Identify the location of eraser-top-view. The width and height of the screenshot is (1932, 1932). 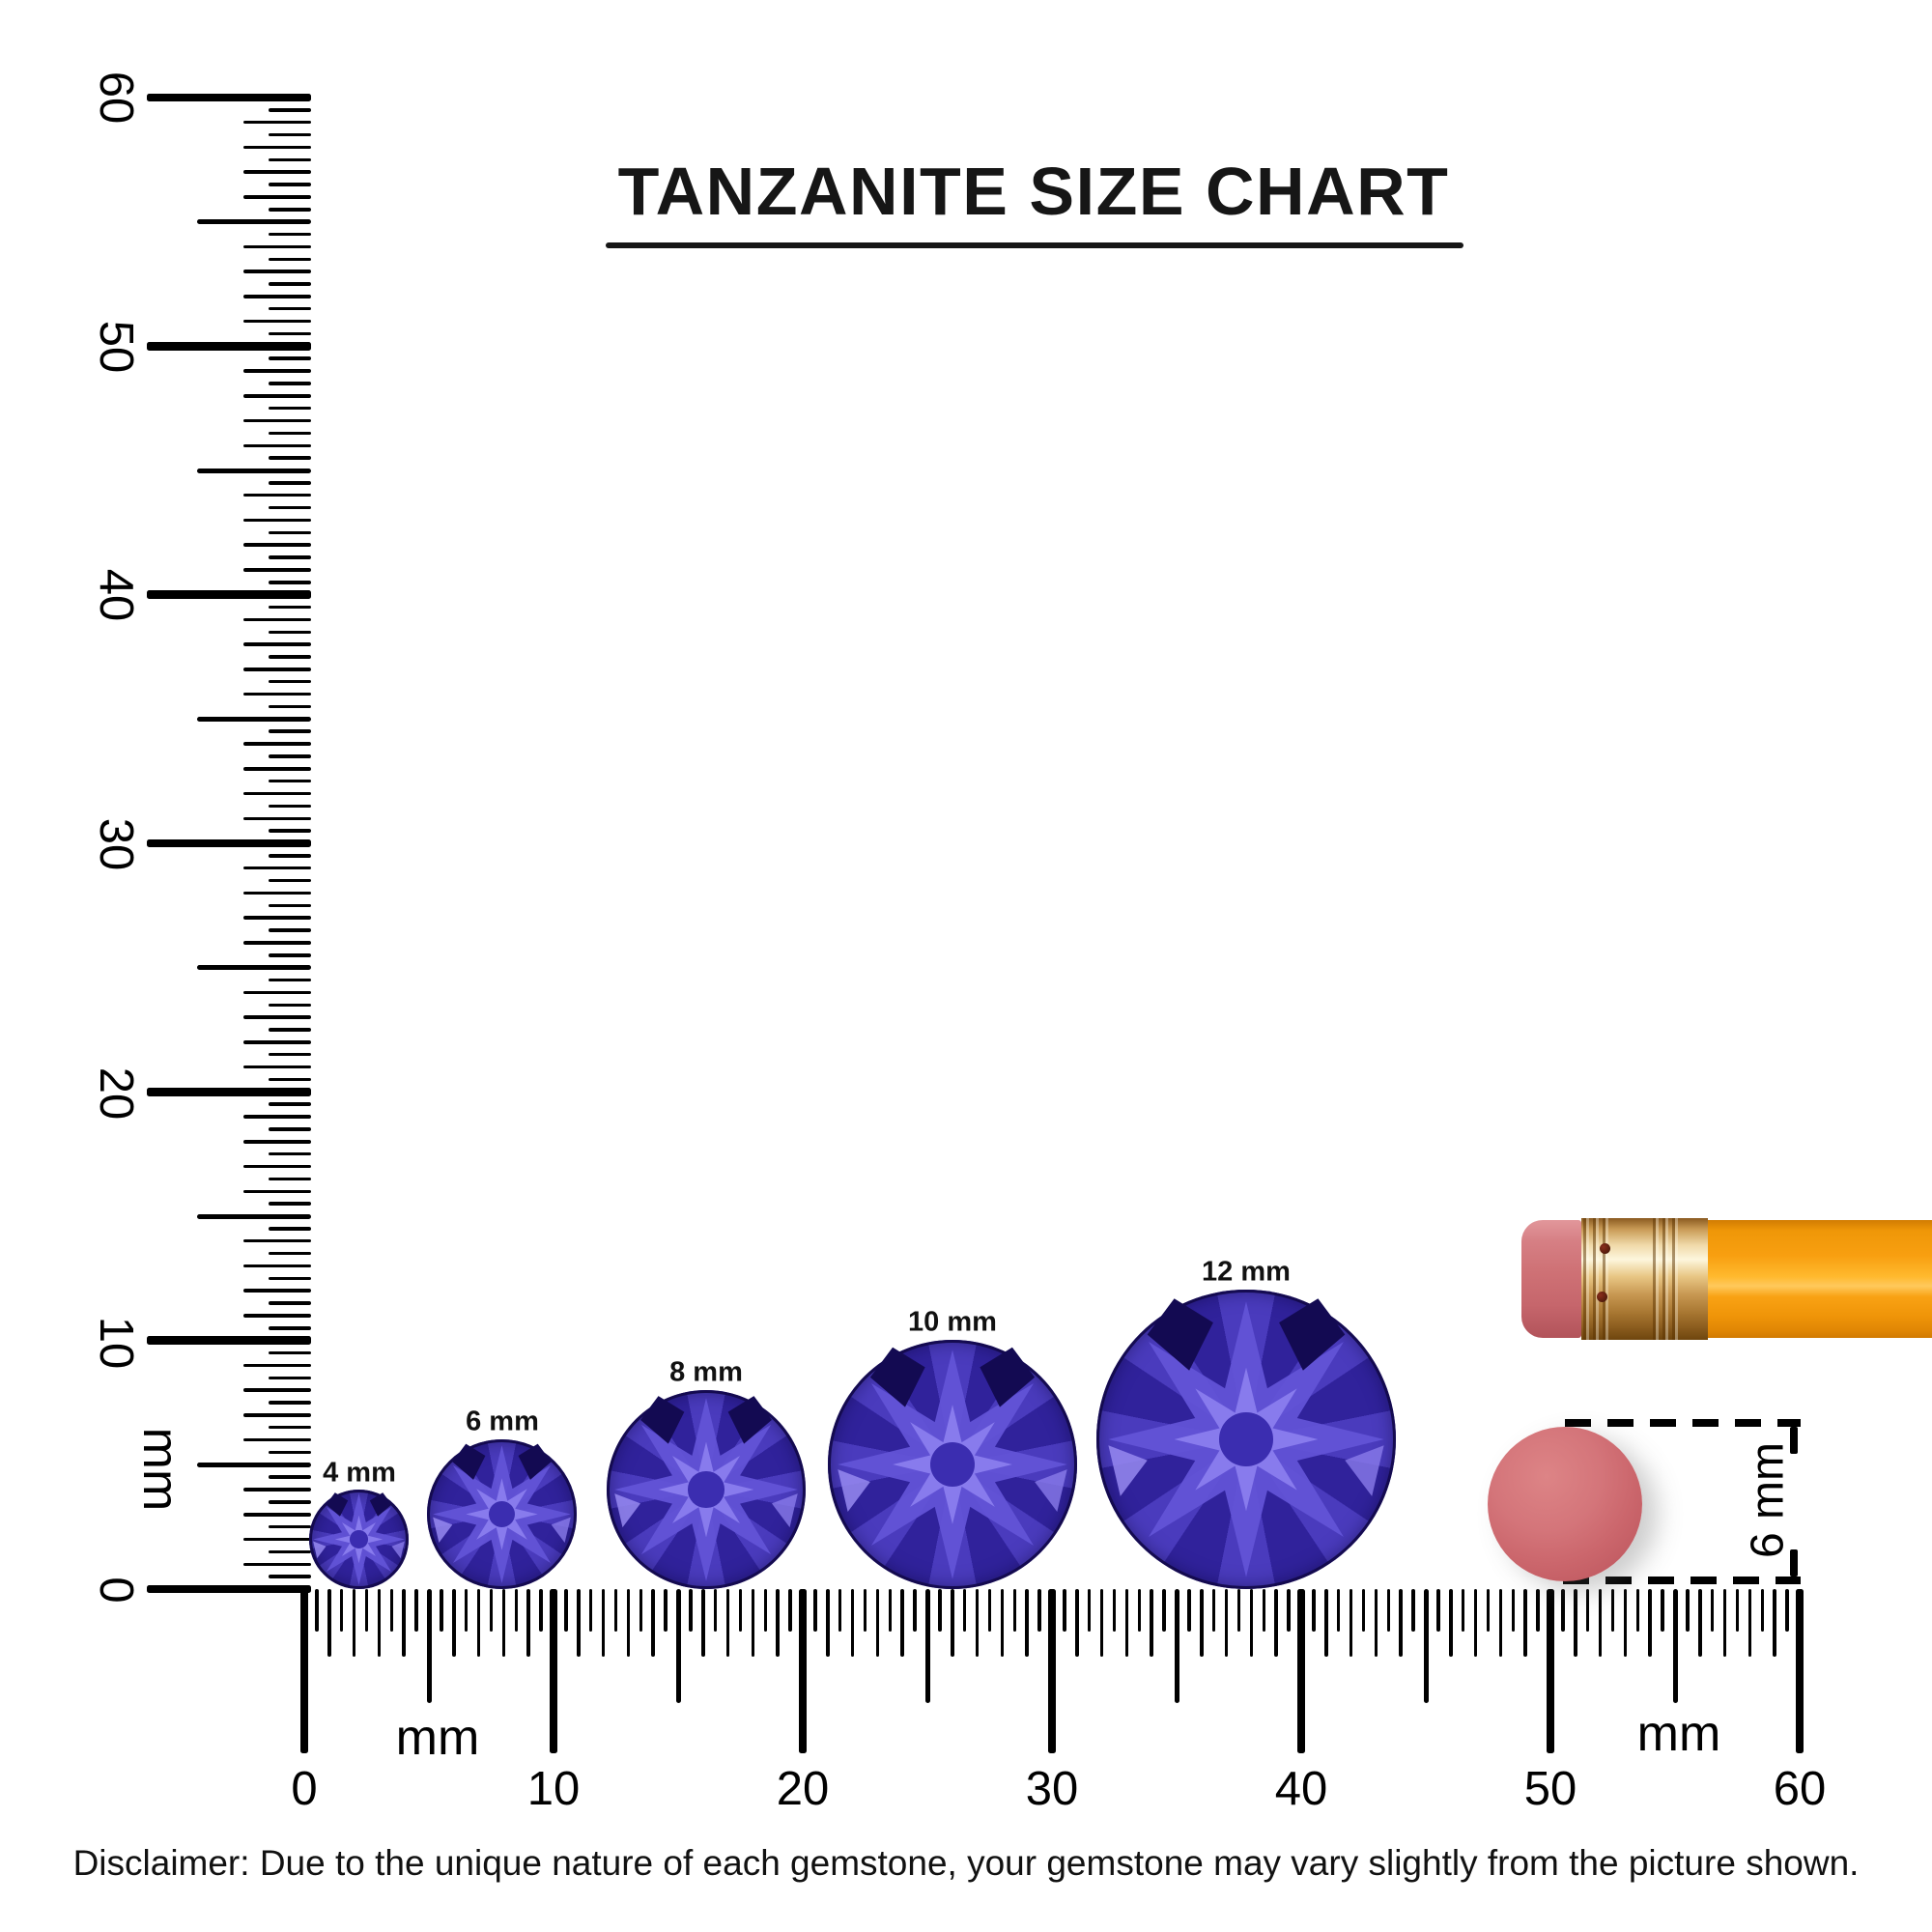
(1565, 1504).